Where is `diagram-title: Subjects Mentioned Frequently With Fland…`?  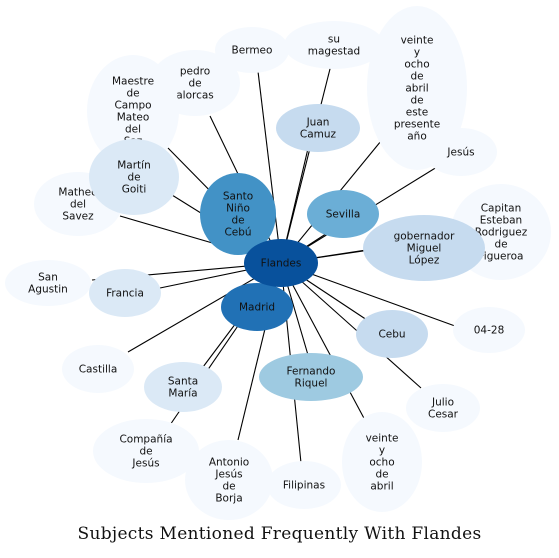
diagram-title: Subjects Mentioned Frequently With Fland… is located at coordinates (279, 534).